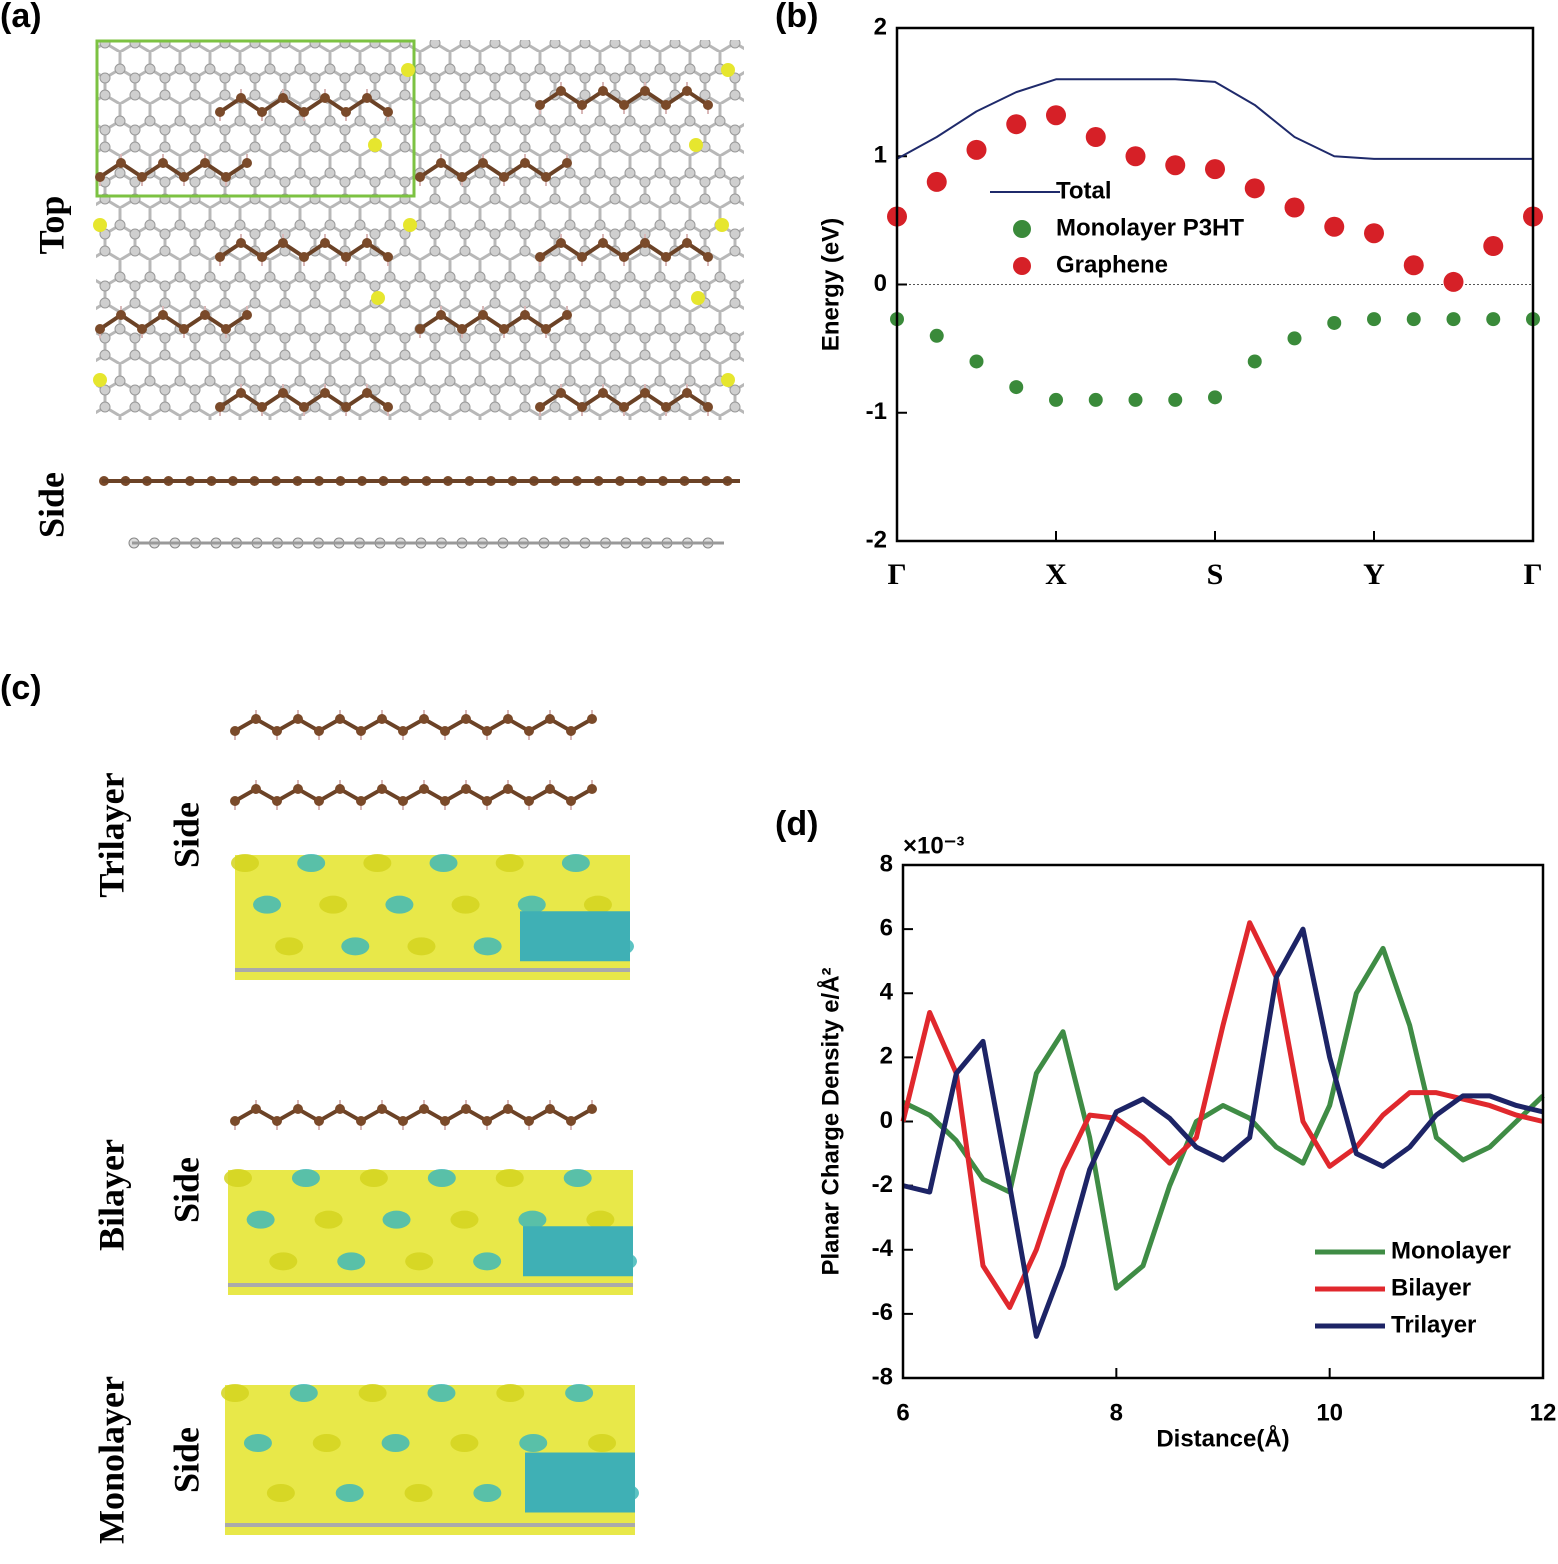  Describe the element at coordinates (830, 284) in the screenshot. I see `y-axis-label: Energy (eV)` at that location.